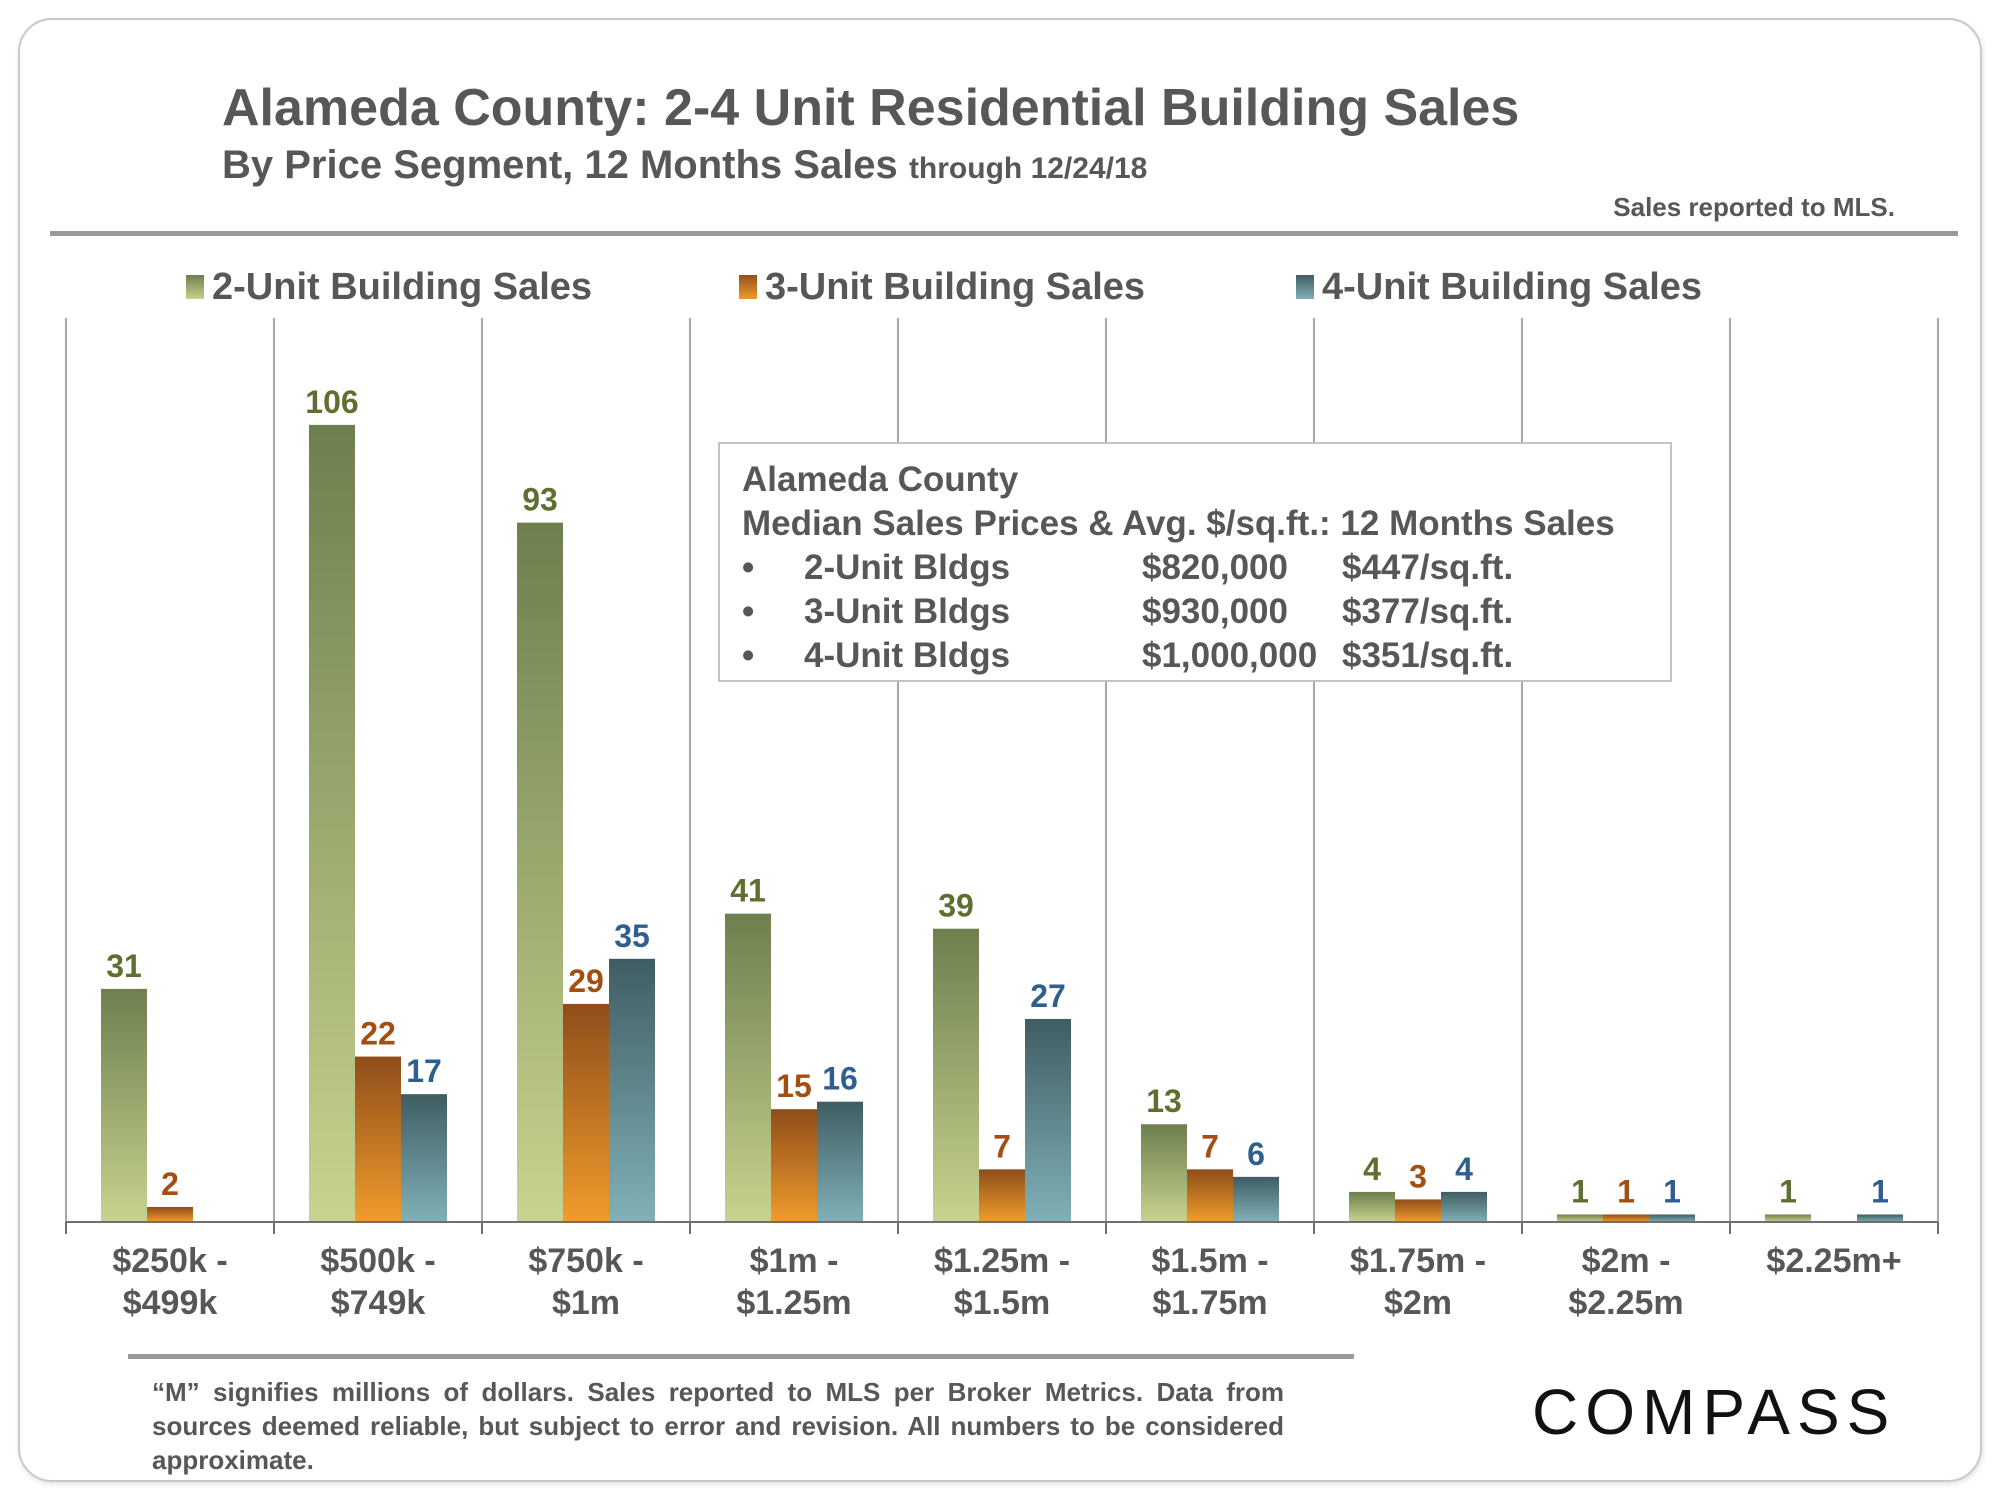 The image size is (2000, 1500). What do you see at coordinates (1625, 1303) in the screenshot?
I see `x-tick-label: $2.25m` at bounding box center [1625, 1303].